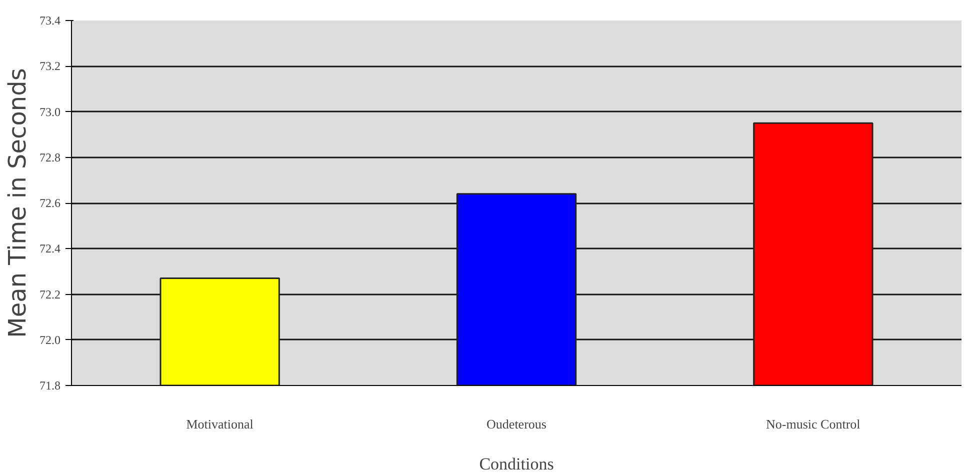 The image size is (971, 476). What do you see at coordinates (516, 464) in the screenshot?
I see `x-axis-title: Conditions` at bounding box center [516, 464].